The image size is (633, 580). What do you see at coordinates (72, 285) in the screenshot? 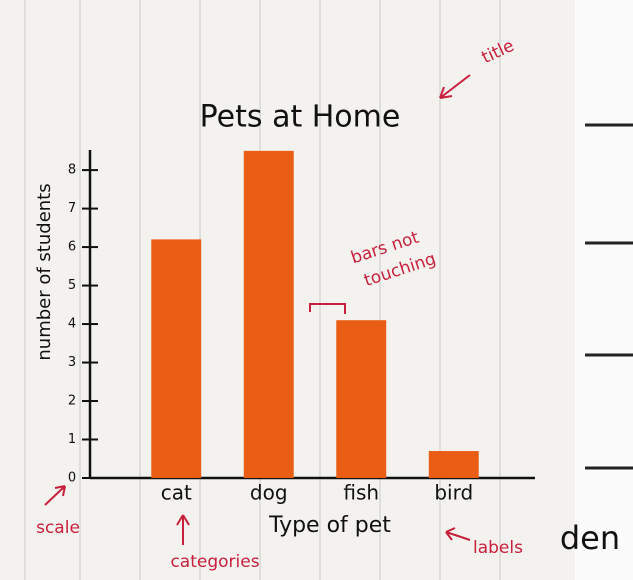
I see `y-tick-label: 5` at bounding box center [72, 285].